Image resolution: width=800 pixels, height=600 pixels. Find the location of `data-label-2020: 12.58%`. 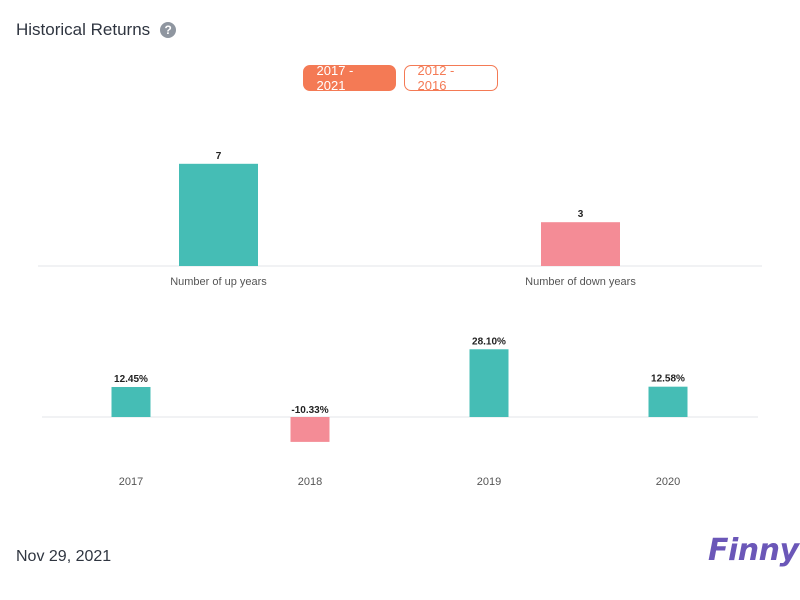

data-label-2020: 12.58% is located at coordinates (668, 379).